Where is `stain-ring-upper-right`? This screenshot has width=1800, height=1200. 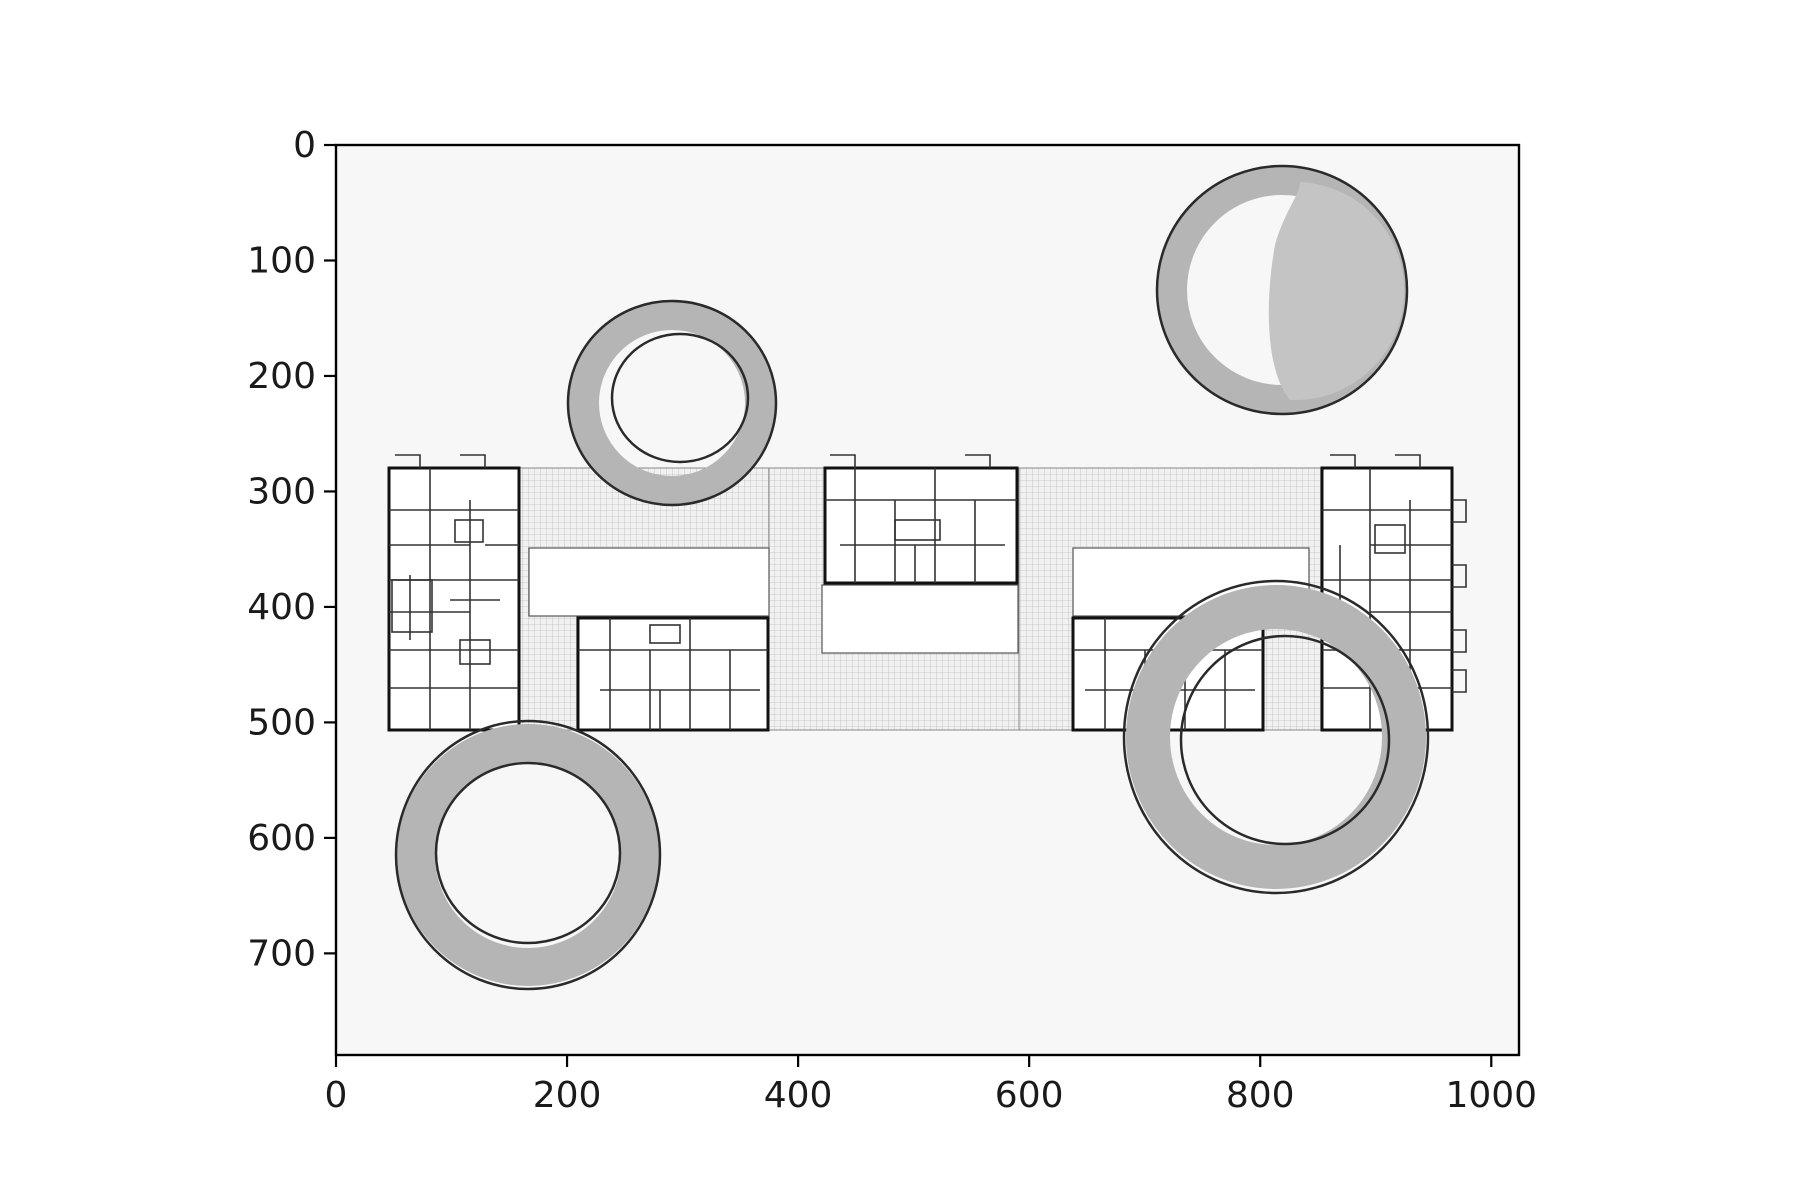 stain-ring-upper-right is located at coordinates (1282, 290).